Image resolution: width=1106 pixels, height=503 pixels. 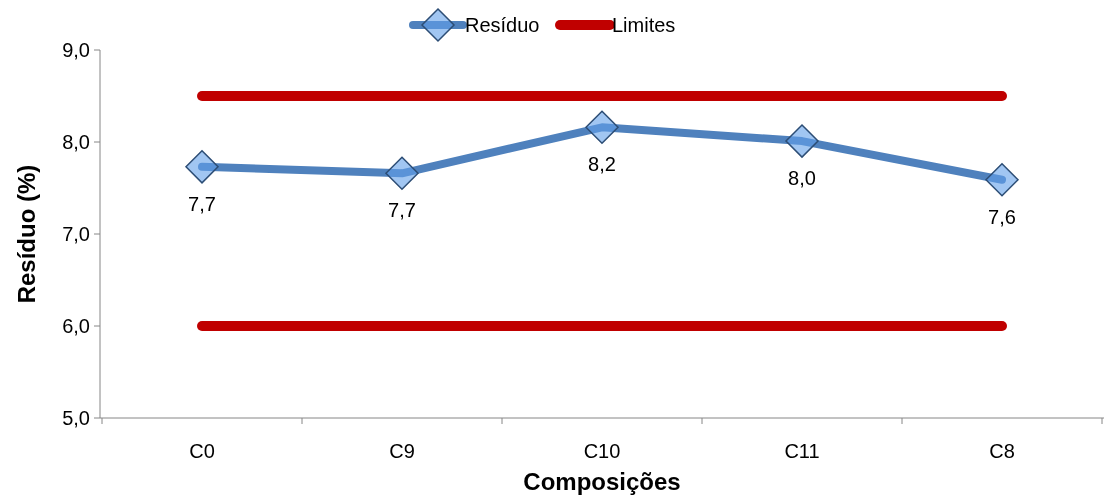 I want to click on data-label: 7,6, so click(x=1002, y=216).